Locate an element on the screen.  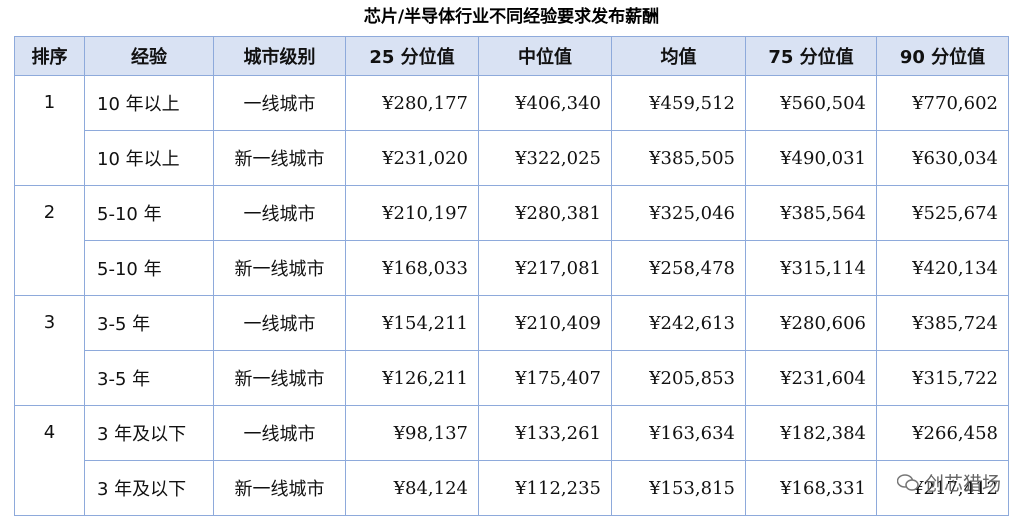
salary-cell: ¥525,674 is located at coordinates (942, 213).